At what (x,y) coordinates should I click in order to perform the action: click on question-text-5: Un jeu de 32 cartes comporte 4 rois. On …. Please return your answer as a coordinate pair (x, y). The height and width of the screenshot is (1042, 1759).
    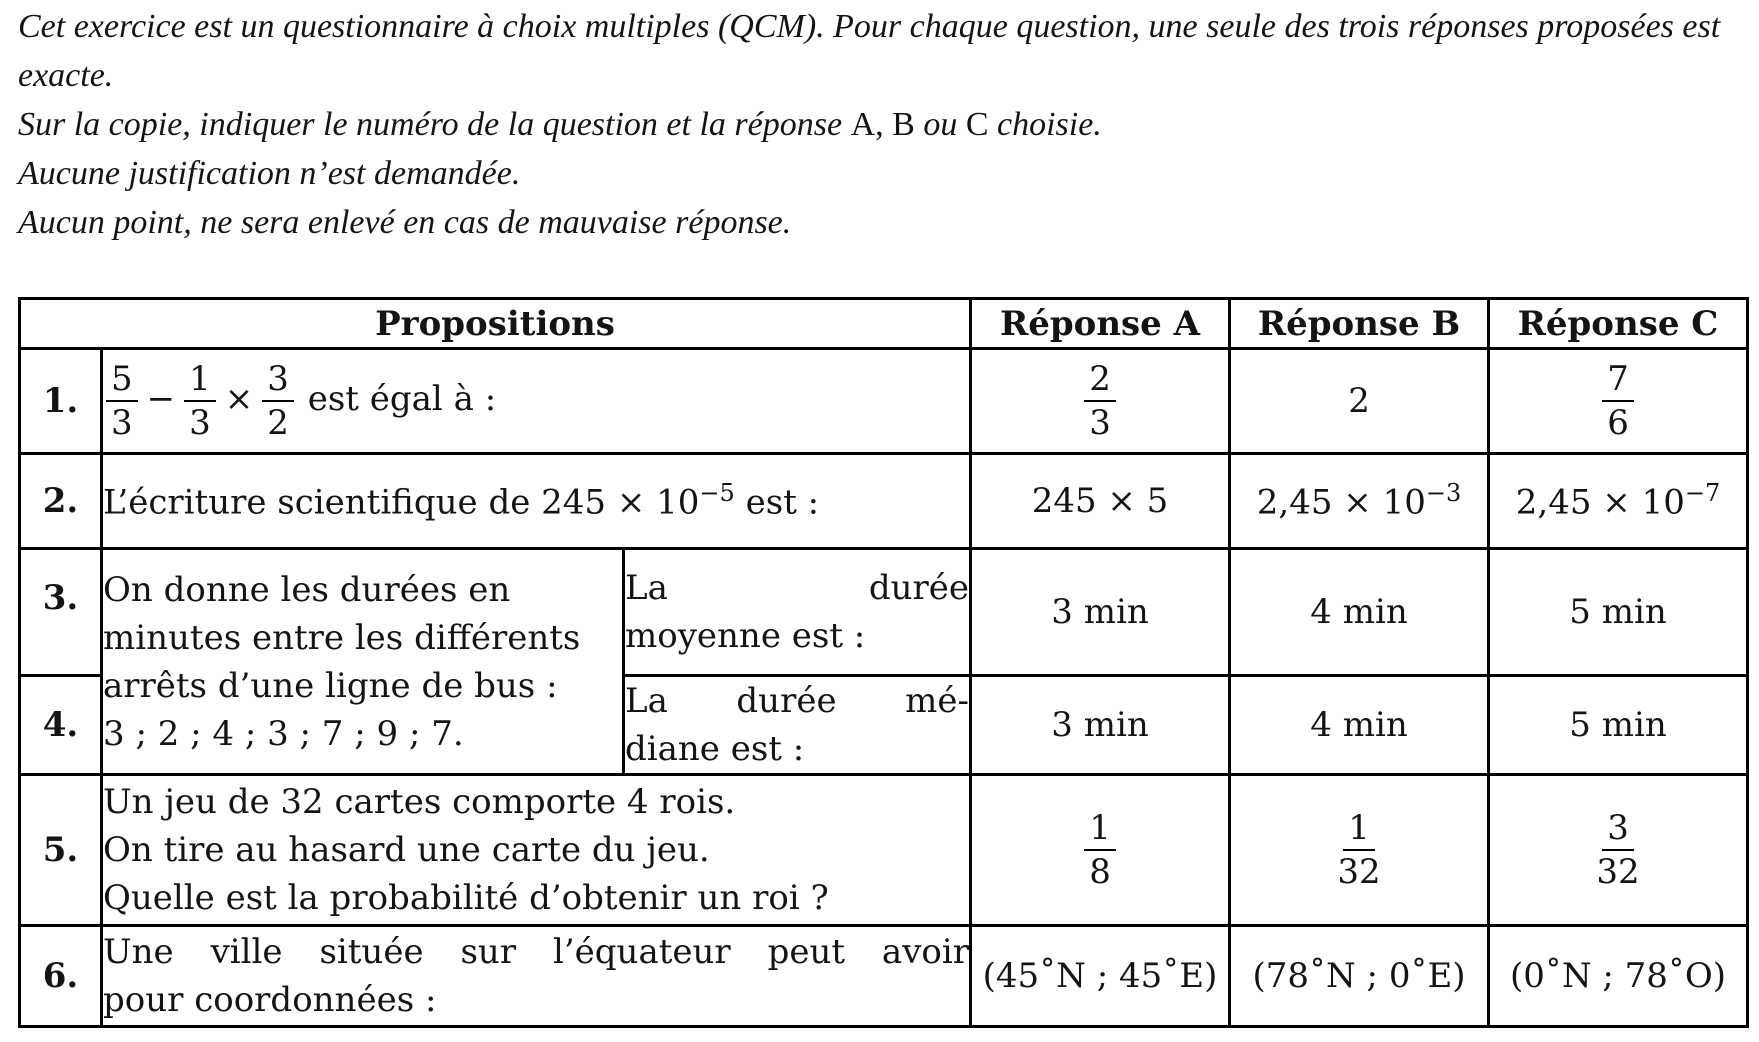
    Looking at the image, I should click on (536, 850).